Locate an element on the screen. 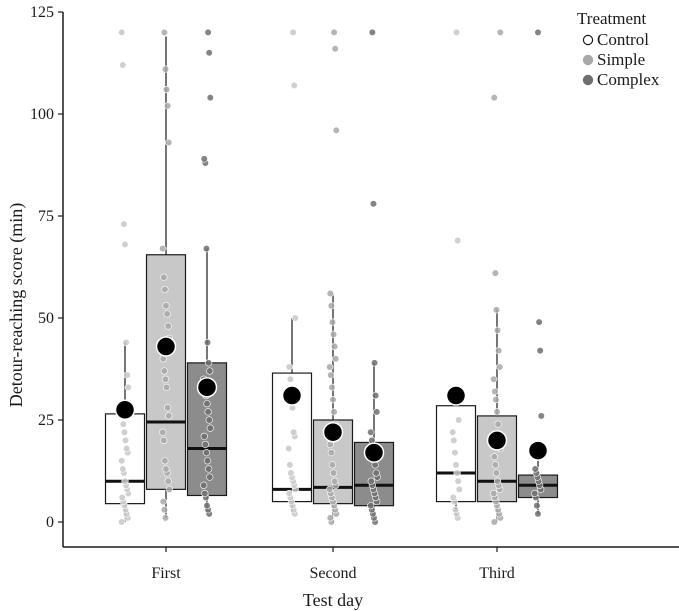 The width and height of the screenshot is (679, 611). legend-title: Treatment is located at coordinates (612, 18).